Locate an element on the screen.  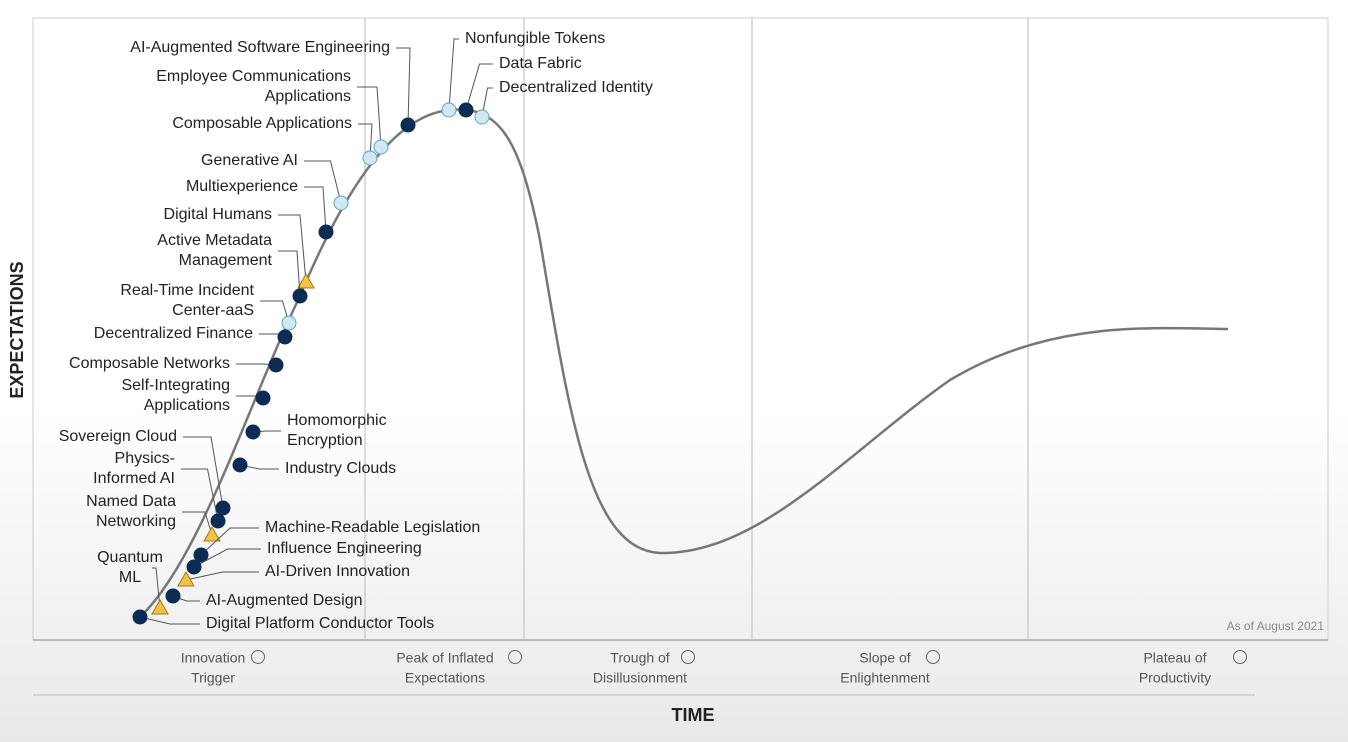
phase-label: Expectations is located at coordinates (445, 678).